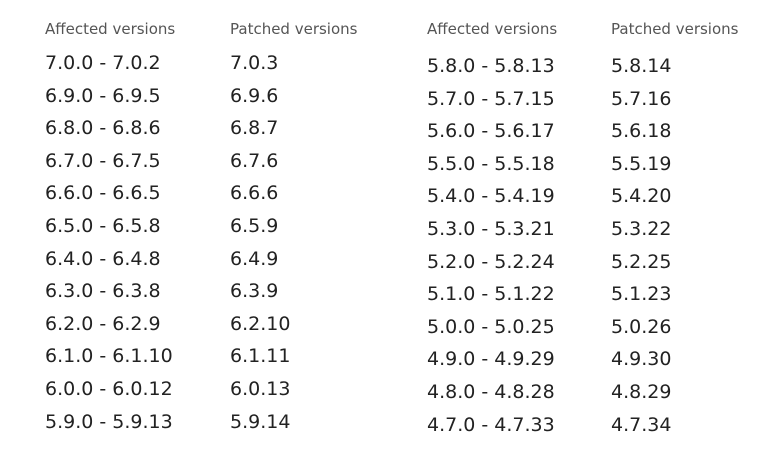 The width and height of the screenshot is (771, 457). Describe the element at coordinates (491, 163) in the screenshot. I see `affected-version: 5.5.0 - 5.5.18` at that location.